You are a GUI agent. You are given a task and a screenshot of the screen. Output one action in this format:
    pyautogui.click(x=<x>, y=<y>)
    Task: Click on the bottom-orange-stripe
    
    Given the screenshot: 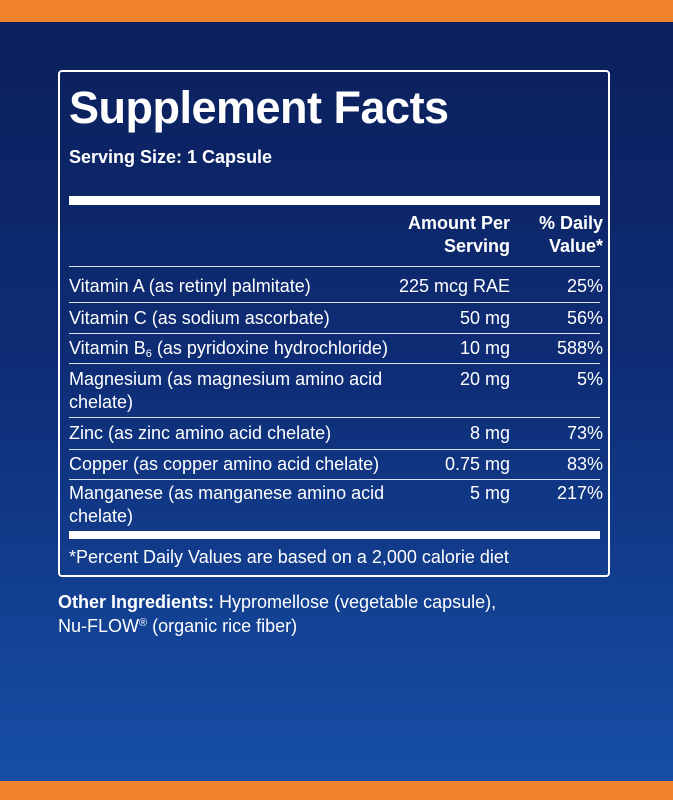 What is the action you would take?
    pyautogui.click(x=336, y=790)
    